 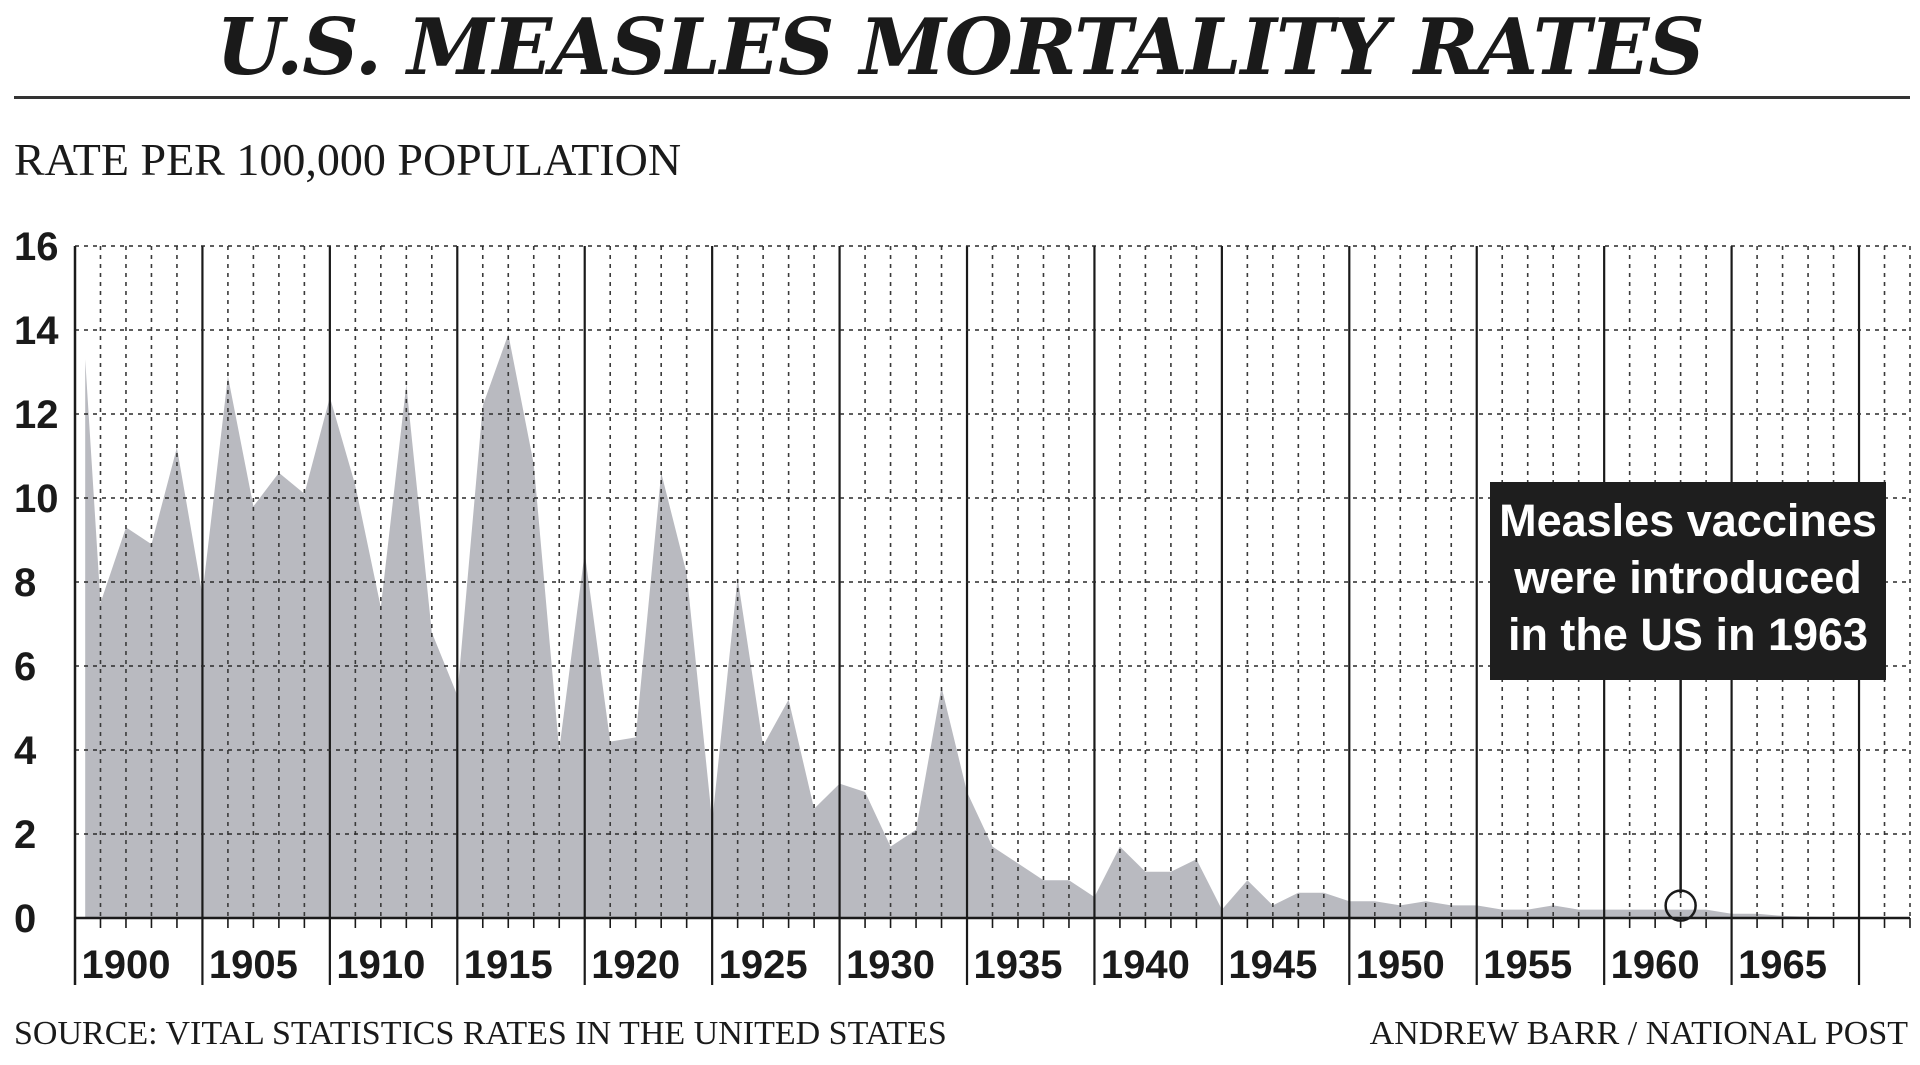 What do you see at coordinates (1400, 965) in the screenshot?
I see `x-tick-label: 1950` at bounding box center [1400, 965].